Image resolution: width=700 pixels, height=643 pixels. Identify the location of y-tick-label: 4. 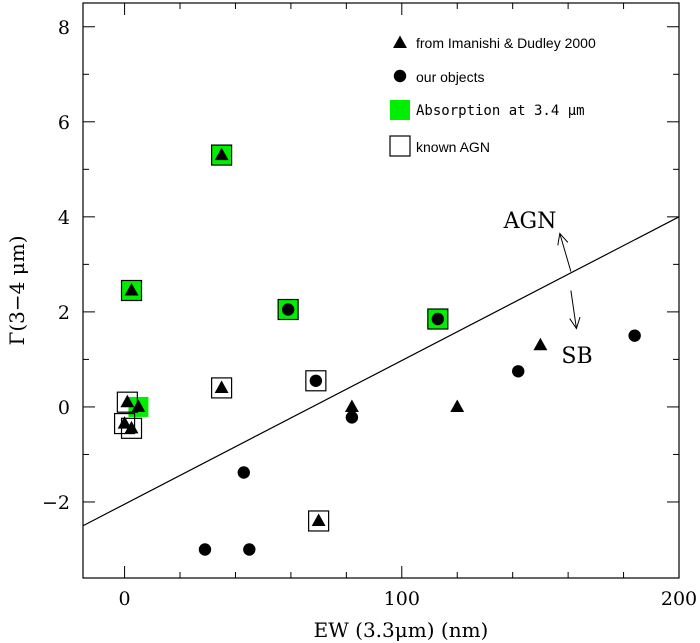
(64, 218).